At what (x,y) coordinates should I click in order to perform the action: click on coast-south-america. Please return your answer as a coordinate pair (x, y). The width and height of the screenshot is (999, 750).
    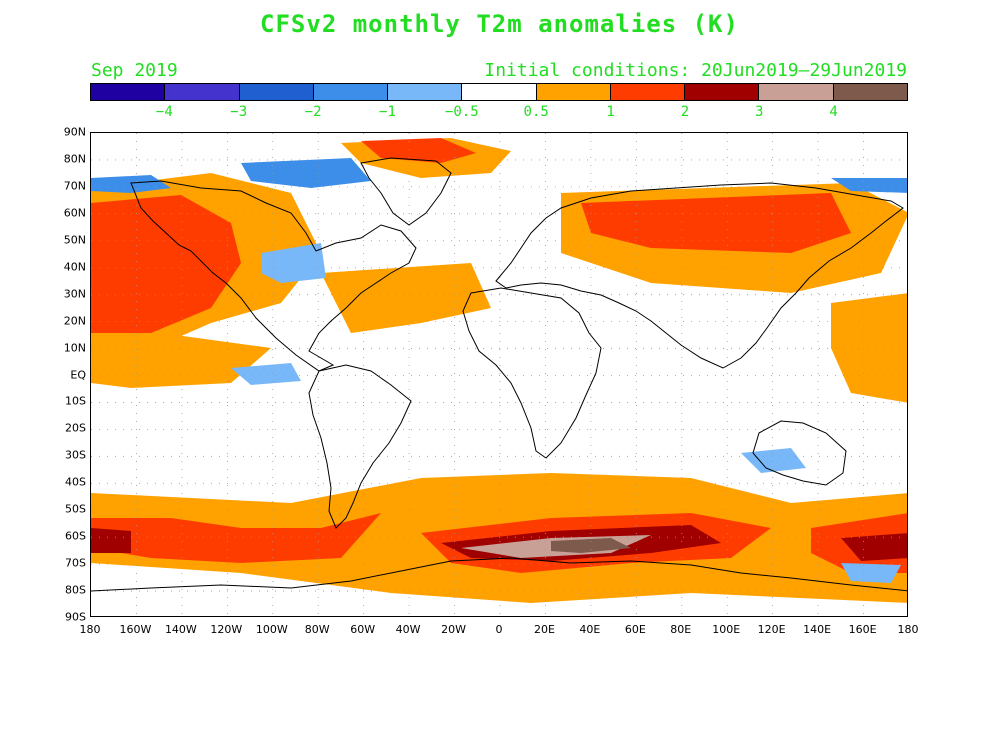
    Looking at the image, I should click on (360, 446).